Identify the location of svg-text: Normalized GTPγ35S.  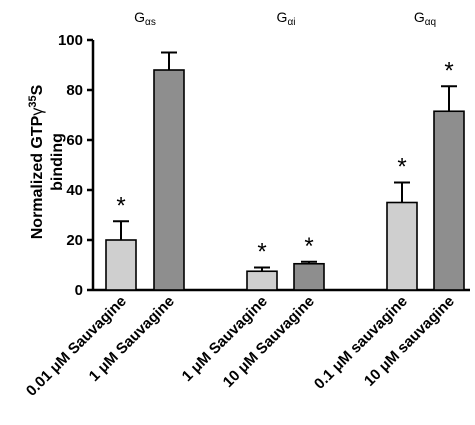
(36, 161).